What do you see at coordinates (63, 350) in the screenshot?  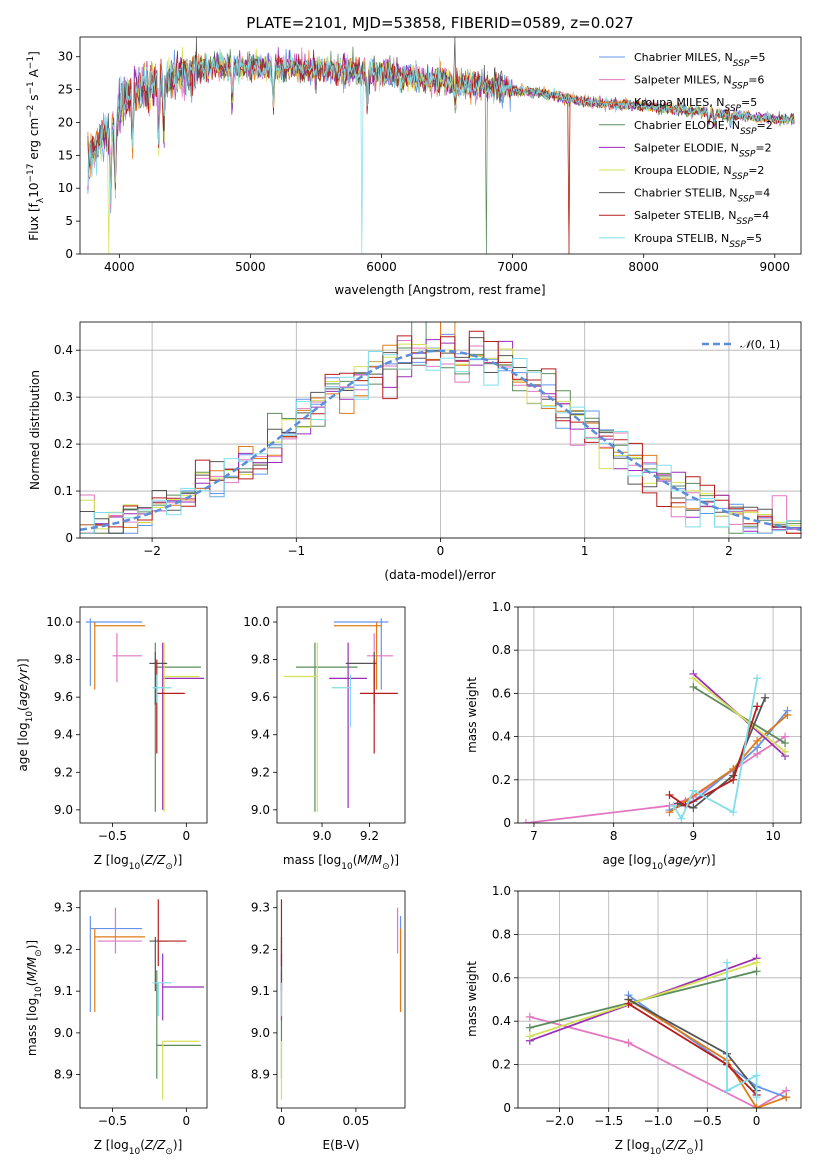 I see `y-tick-label: 0.4` at bounding box center [63, 350].